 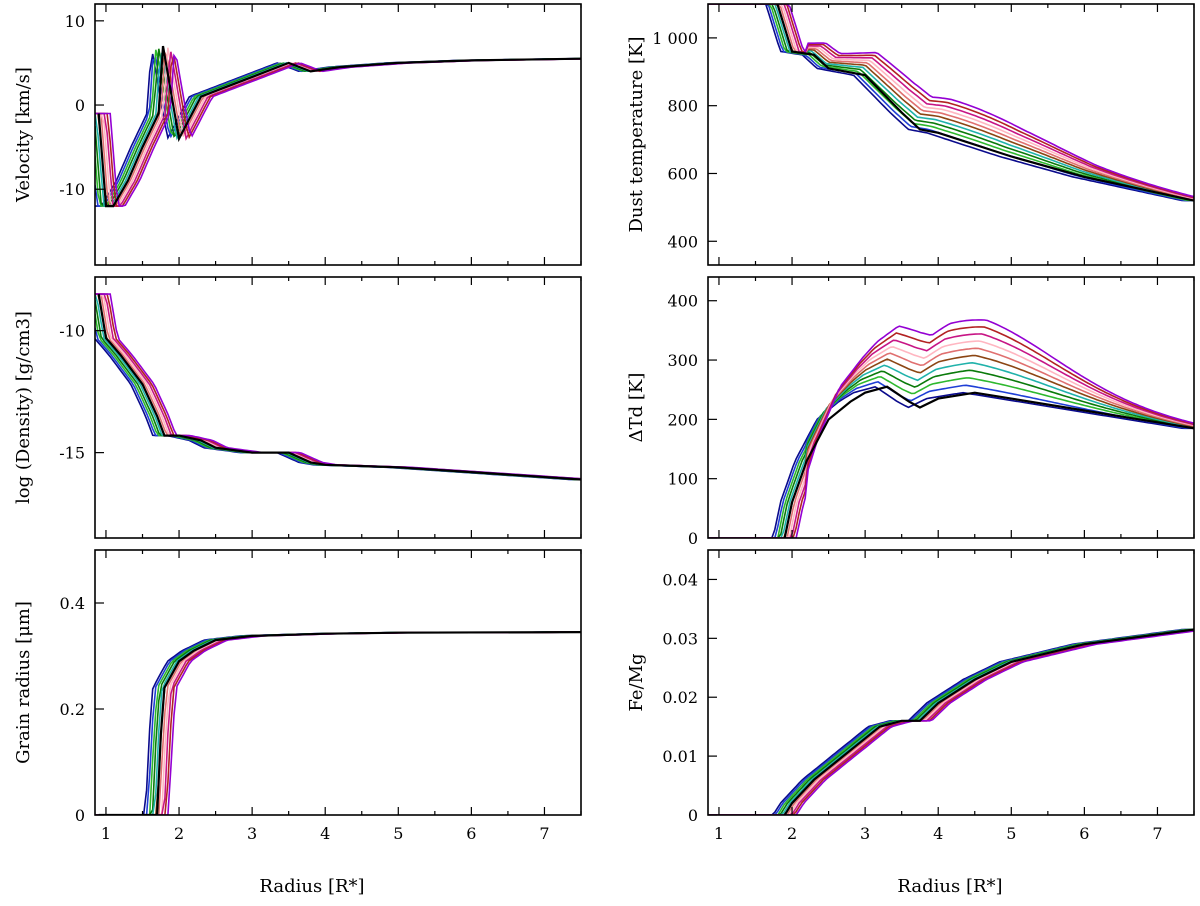 I want to click on dust-temperature-frame, so click(x=951, y=134).